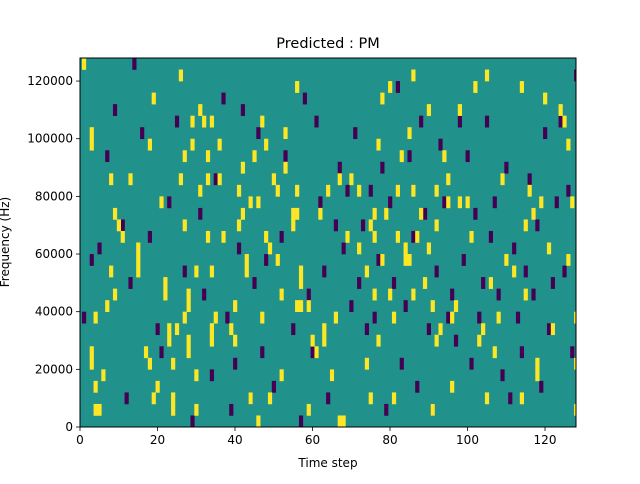 The height and width of the screenshot is (484, 640). I want to click on y-tick-label: 100000, so click(50, 139).